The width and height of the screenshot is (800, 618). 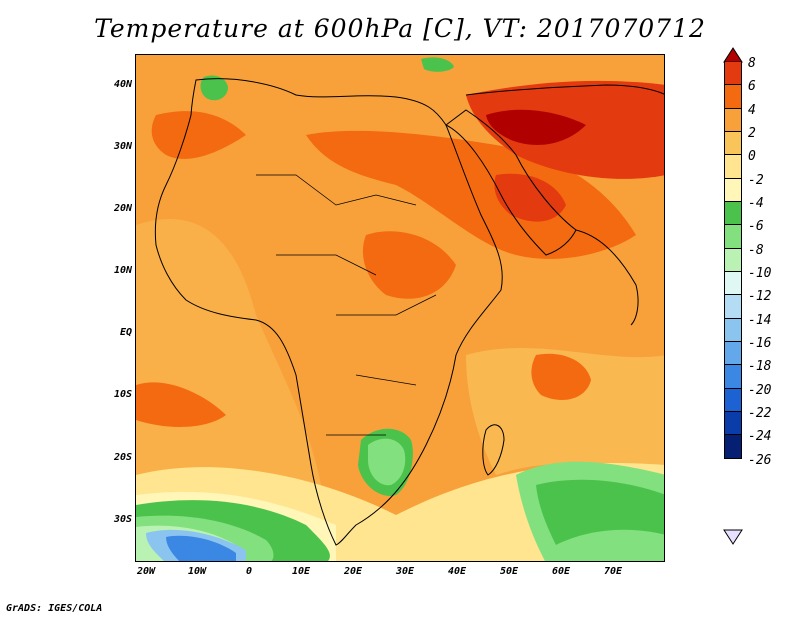 What do you see at coordinates (181, 404) in the screenshot?
I see `south-atlantic-warm-tongue` at bounding box center [181, 404].